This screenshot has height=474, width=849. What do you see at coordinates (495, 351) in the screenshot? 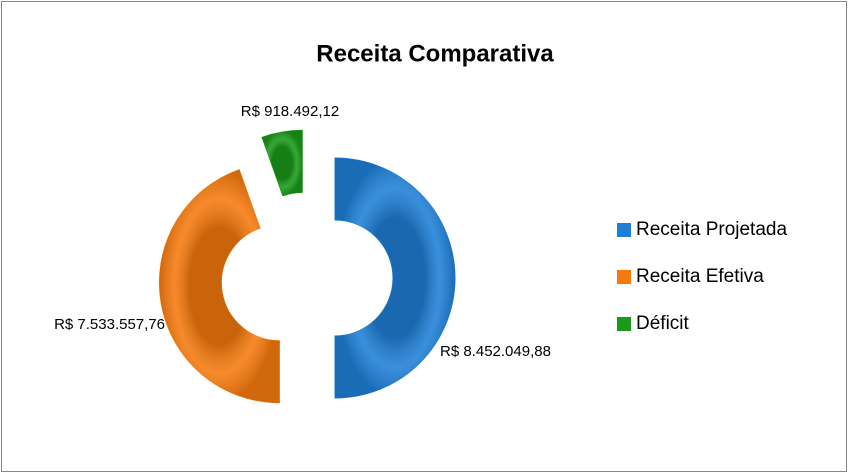
I see `data-label: R$ 8.452.049,88` at bounding box center [495, 351].